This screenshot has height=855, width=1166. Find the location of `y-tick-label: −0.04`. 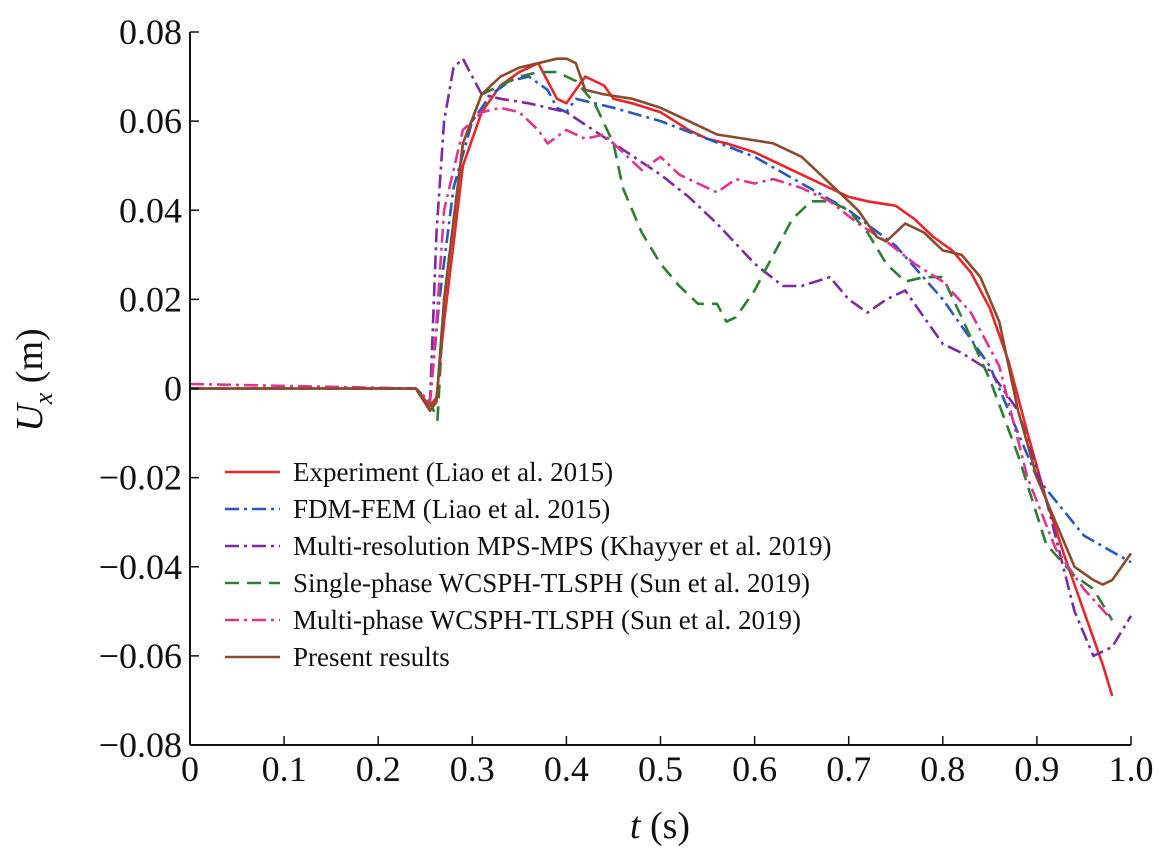

y-tick-label: −0.04 is located at coordinates (140, 567).